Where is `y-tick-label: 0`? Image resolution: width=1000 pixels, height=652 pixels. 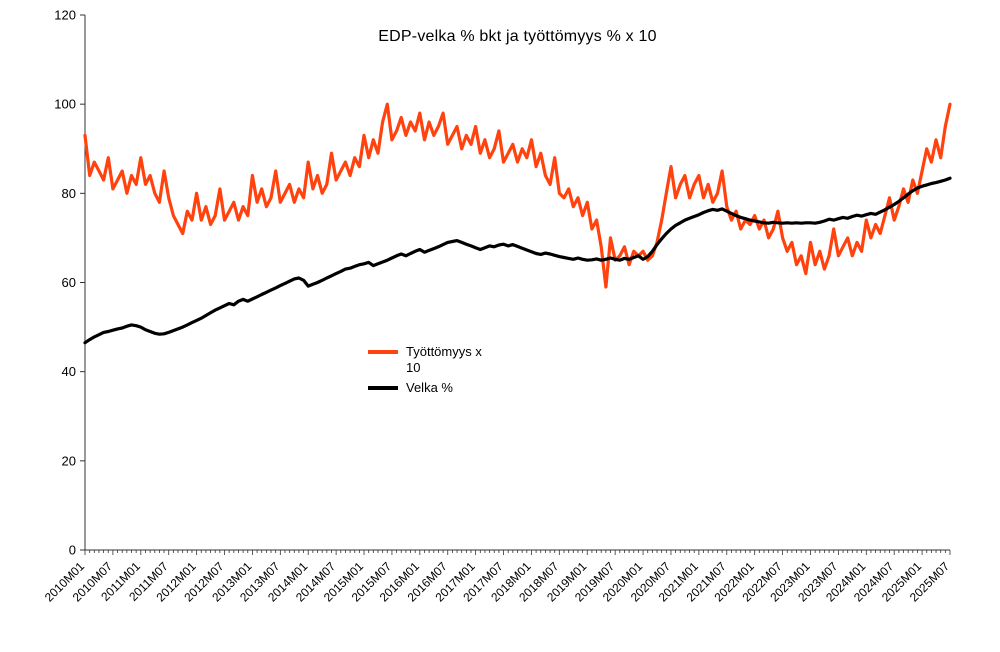 y-tick-label: 0 is located at coordinates (72, 550).